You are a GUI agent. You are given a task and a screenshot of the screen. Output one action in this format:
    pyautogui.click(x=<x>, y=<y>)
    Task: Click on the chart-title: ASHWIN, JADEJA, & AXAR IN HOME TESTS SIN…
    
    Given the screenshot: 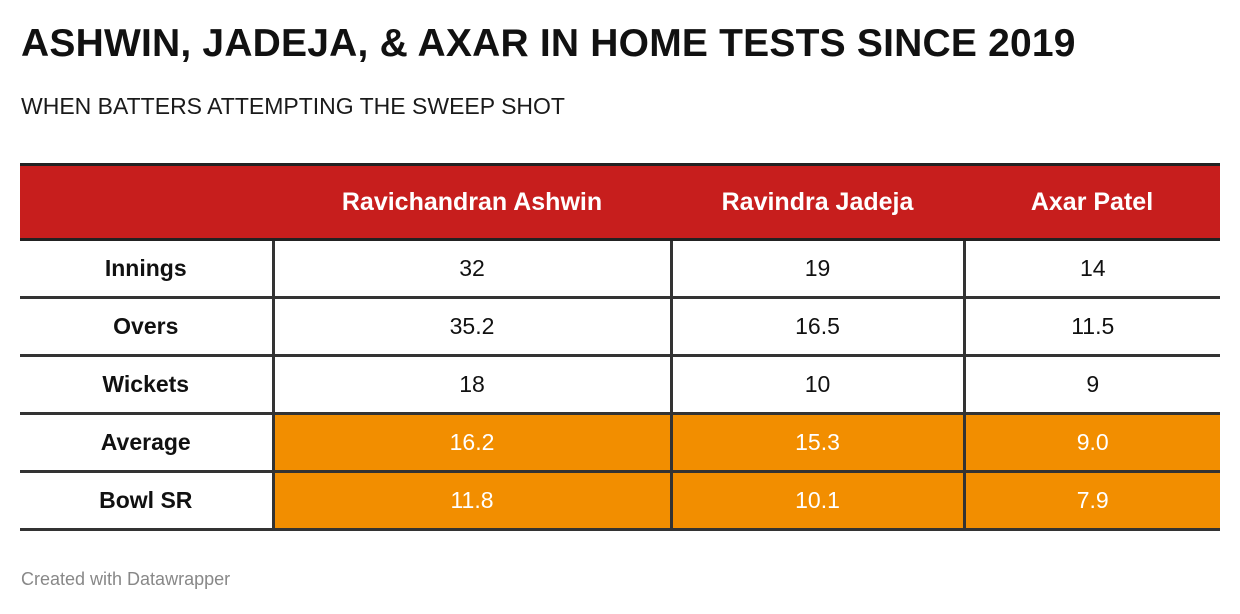 What is the action you would take?
    pyautogui.click(x=548, y=43)
    